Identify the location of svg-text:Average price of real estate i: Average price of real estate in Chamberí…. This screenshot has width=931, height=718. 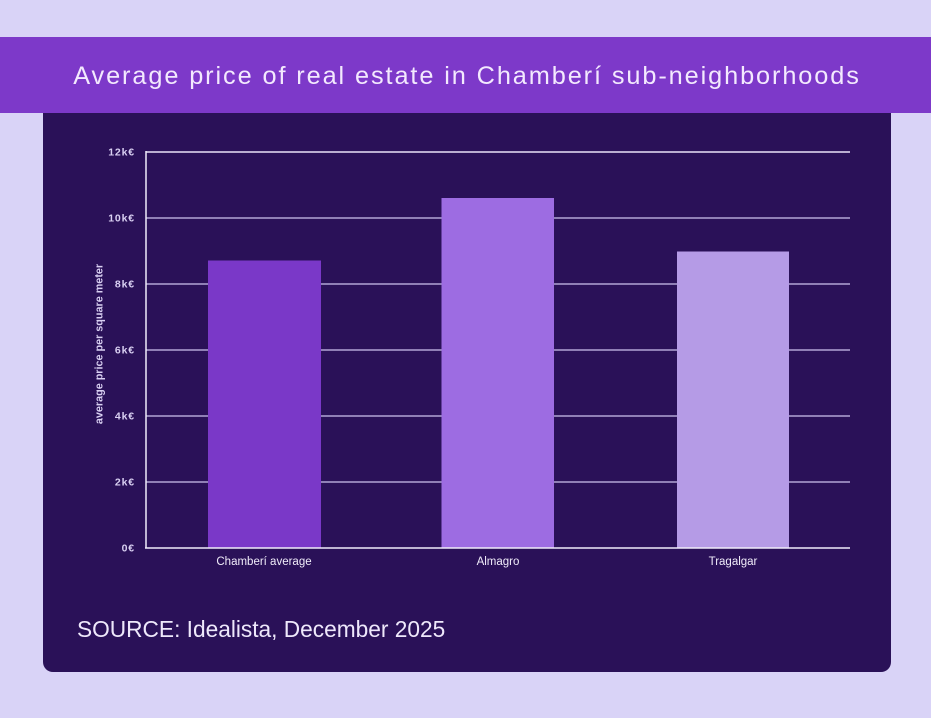
(467, 76).